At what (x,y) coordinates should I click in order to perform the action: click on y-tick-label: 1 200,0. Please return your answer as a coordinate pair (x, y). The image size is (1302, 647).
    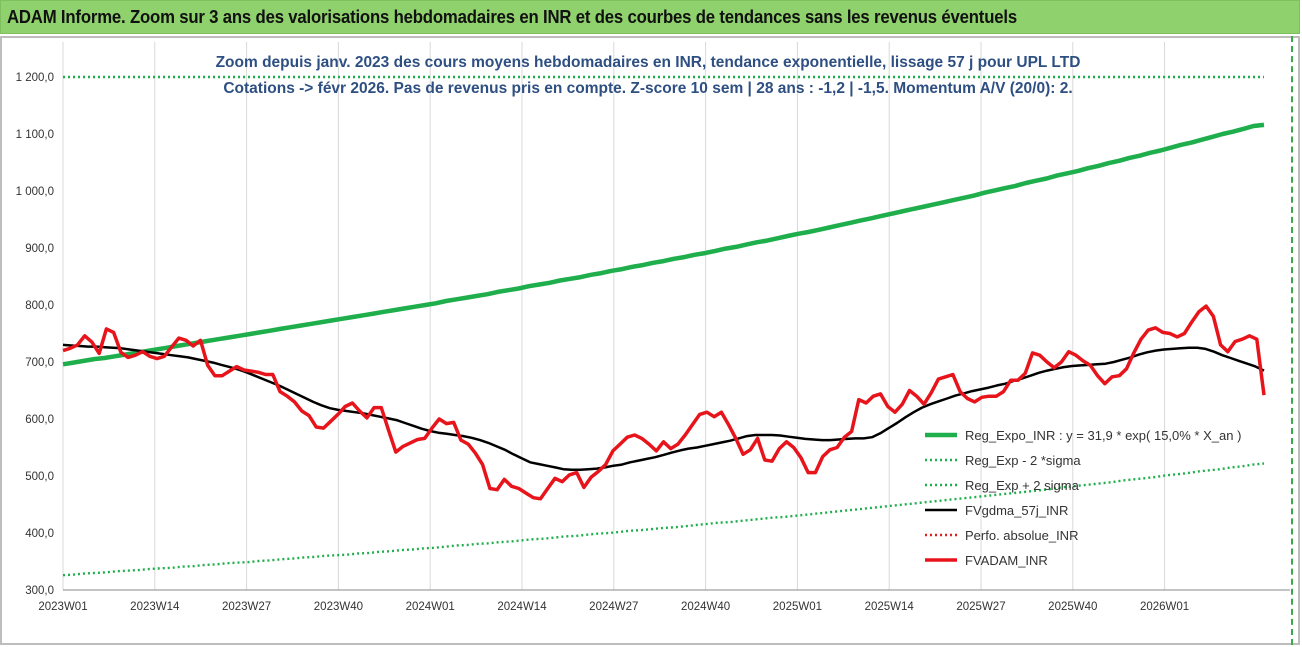
    Looking at the image, I should click on (35, 78).